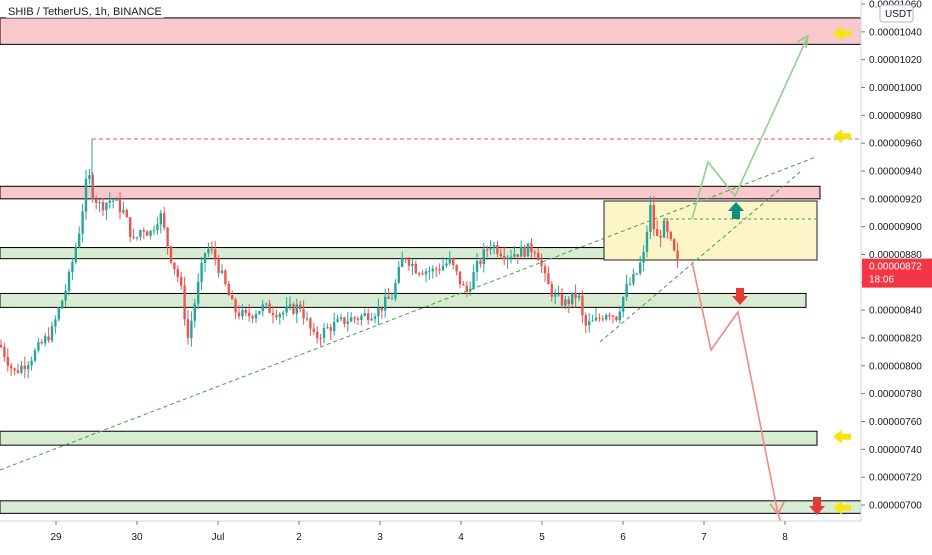 The width and height of the screenshot is (932, 555). Describe the element at coordinates (430, 535) in the screenshot. I see `time-axis: 29 30 Jul 2 3 4 5 6 7 8` at that location.